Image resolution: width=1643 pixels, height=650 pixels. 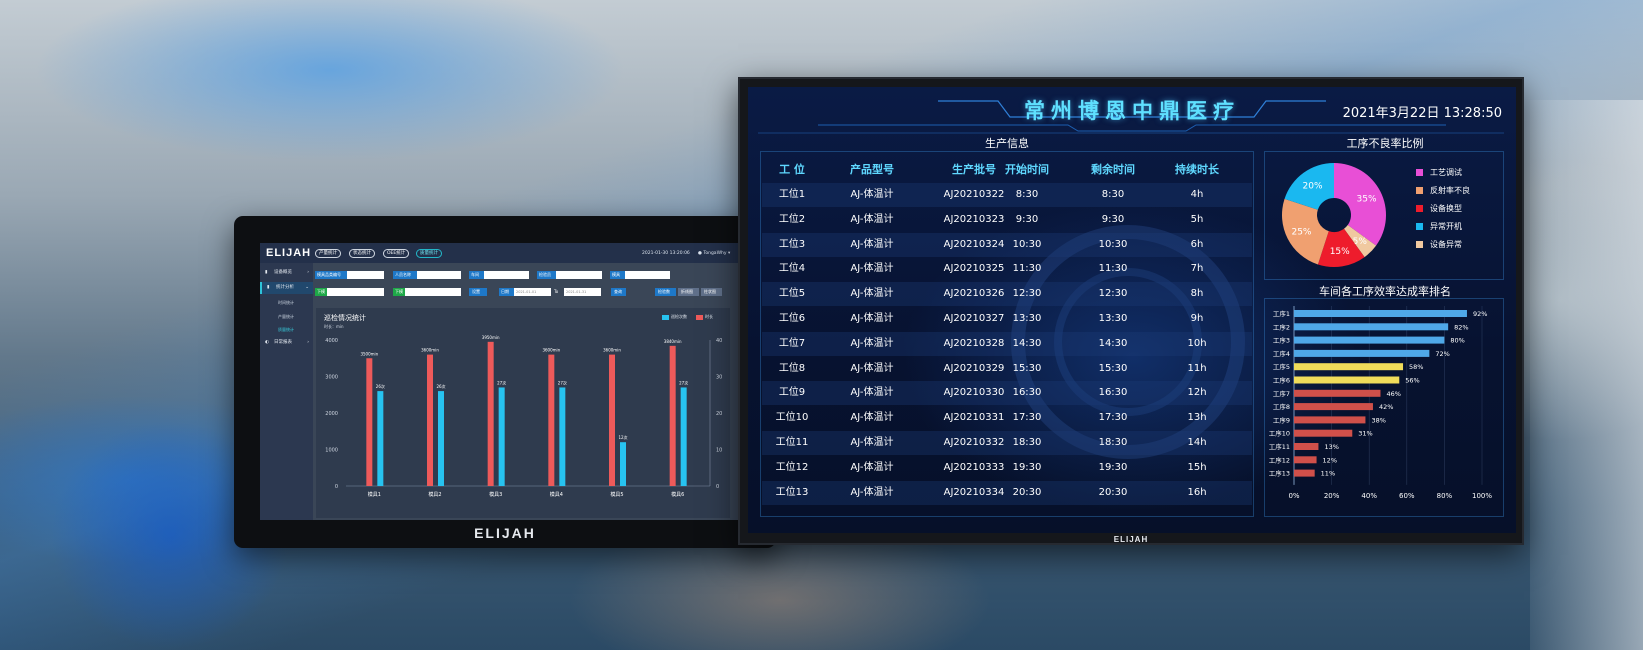 What do you see at coordinates (974, 393) in the screenshot?
I see `table-cell: AJ20210330` at bounding box center [974, 393].